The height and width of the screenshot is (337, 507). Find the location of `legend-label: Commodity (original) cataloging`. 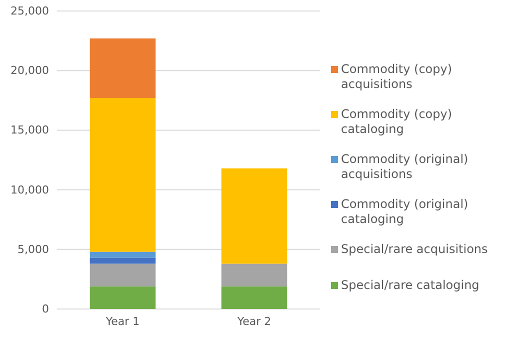

legend-label: Commodity (original) cataloging is located at coordinates (404, 211).